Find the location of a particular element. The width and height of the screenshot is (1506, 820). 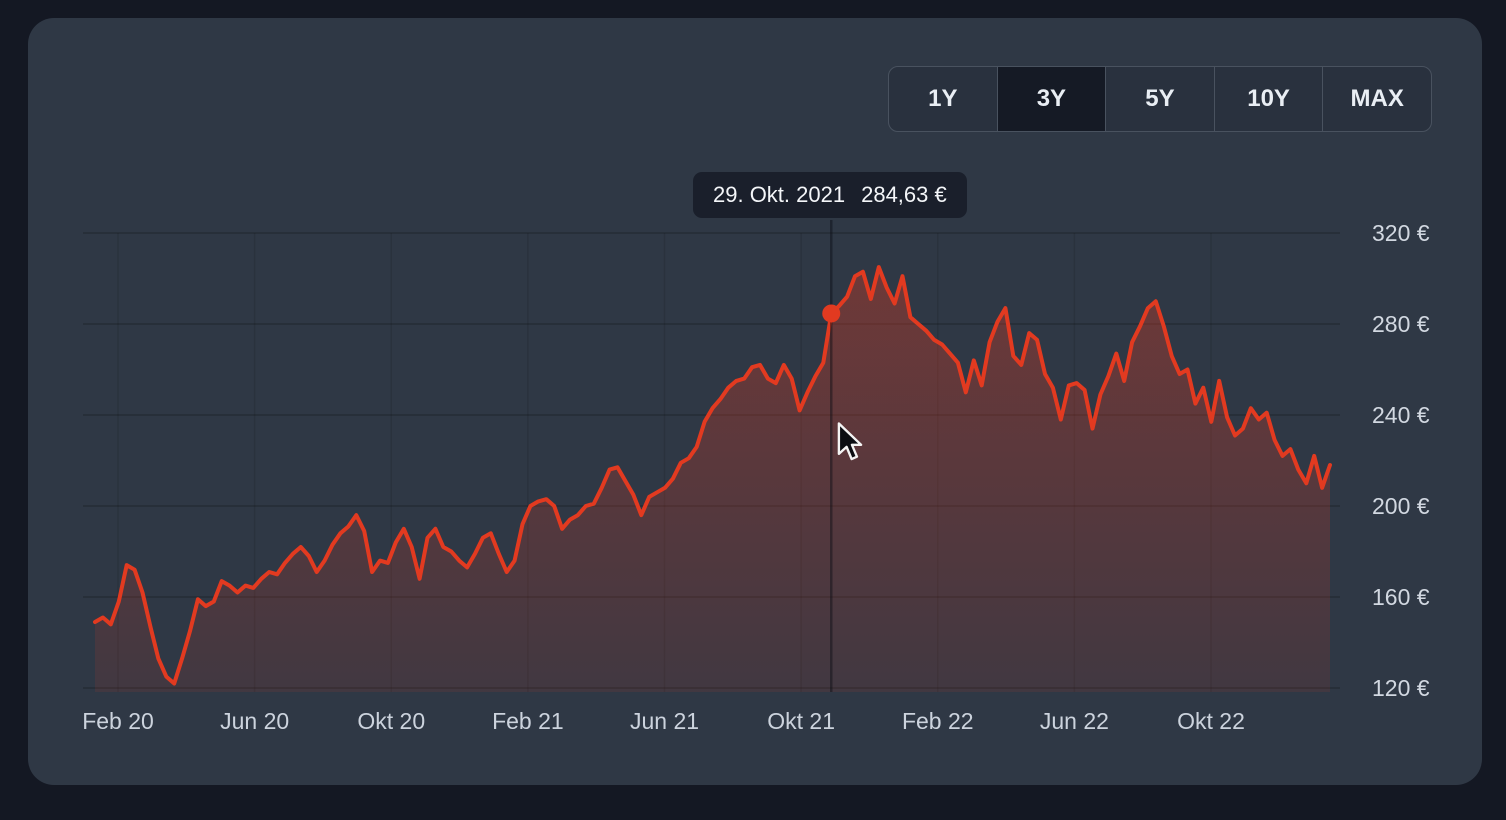

x-tick-label: Feb 22 is located at coordinates (937, 721).